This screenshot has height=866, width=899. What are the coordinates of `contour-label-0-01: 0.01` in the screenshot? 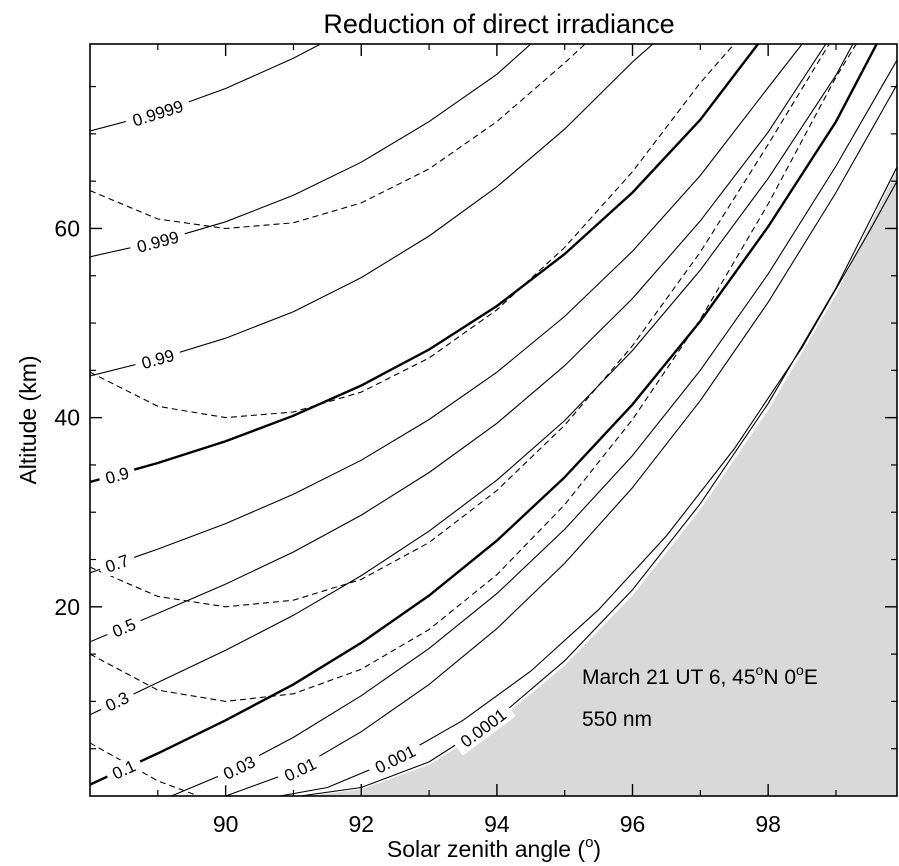 It's located at (300, 769).